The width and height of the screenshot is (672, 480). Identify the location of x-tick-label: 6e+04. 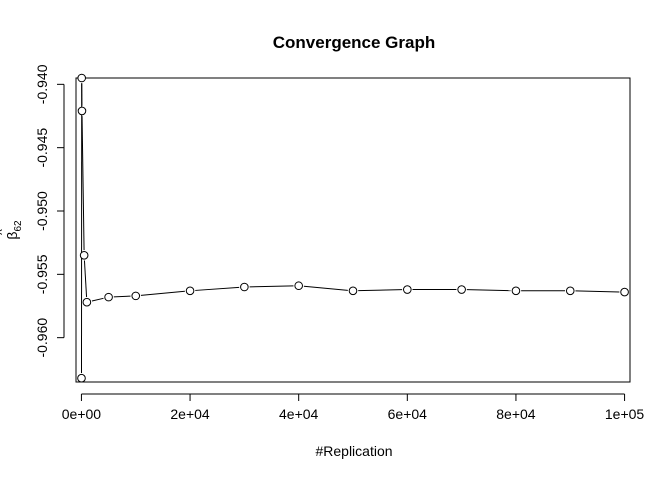
(408, 414).